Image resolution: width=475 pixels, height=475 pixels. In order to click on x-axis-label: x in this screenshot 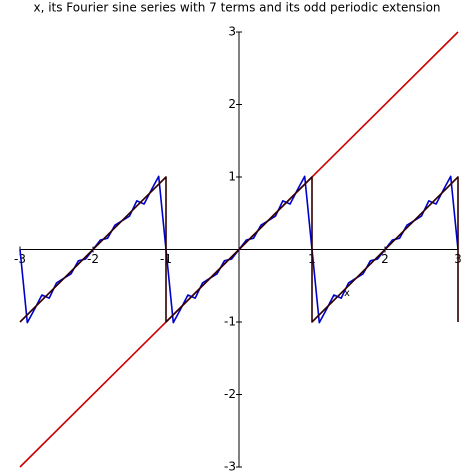, I will do `click(347, 293)`.